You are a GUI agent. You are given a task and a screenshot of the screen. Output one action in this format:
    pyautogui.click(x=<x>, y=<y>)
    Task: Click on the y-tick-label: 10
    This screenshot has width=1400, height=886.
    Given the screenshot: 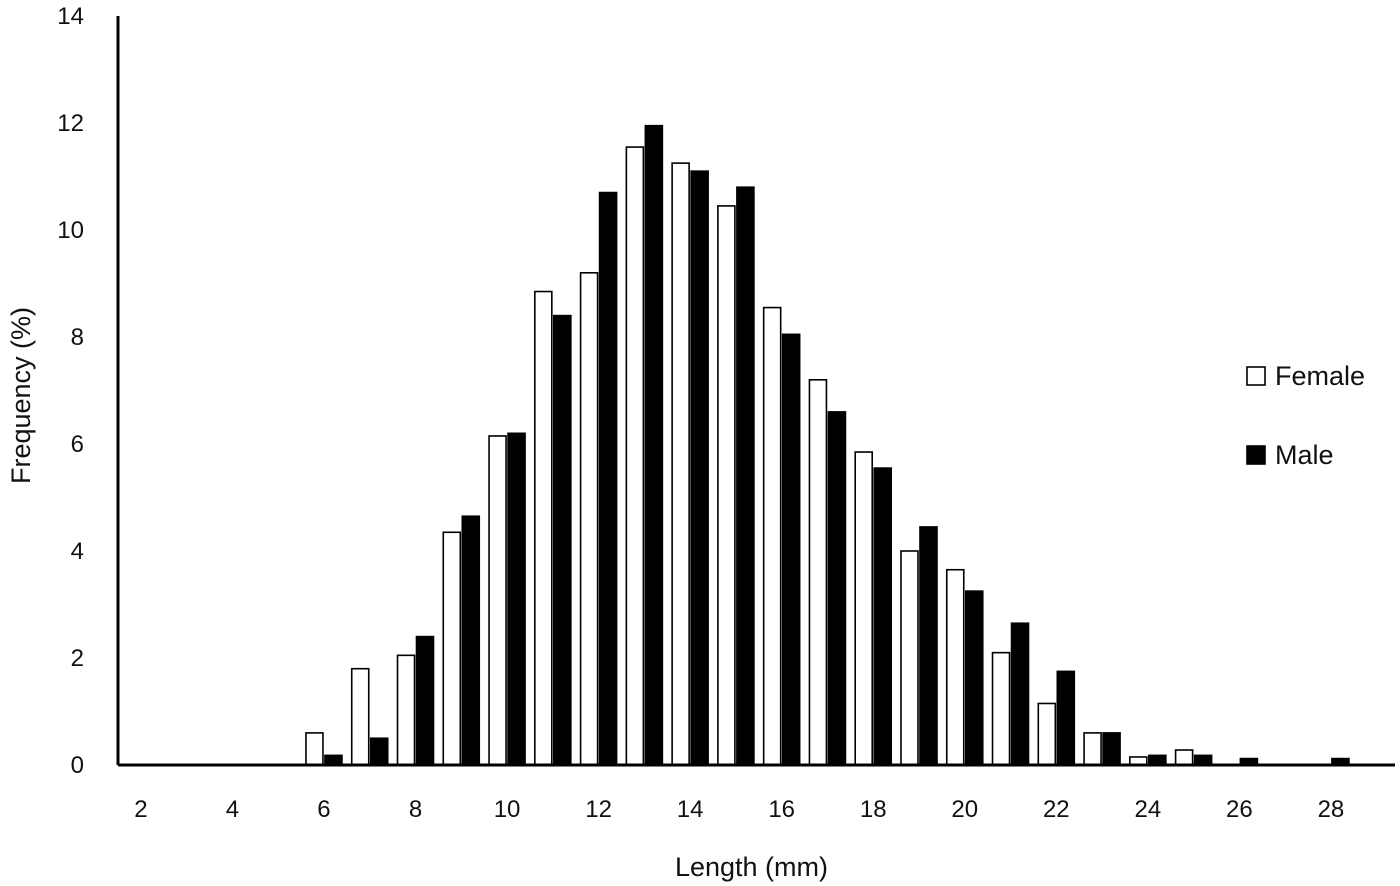 What is the action you would take?
    pyautogui.click(x=70, y=230)
    